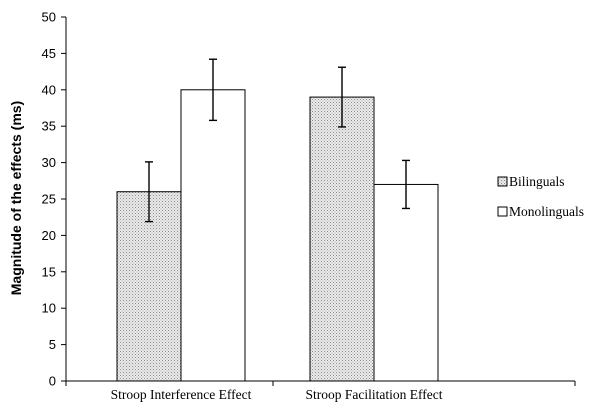 This screenshot has width=602, height=407. What do you see at coordinates (181, 394) in the screenshot?
I see `x-category-label: Stroop Interference Effect` at bounding box center [181, 394].